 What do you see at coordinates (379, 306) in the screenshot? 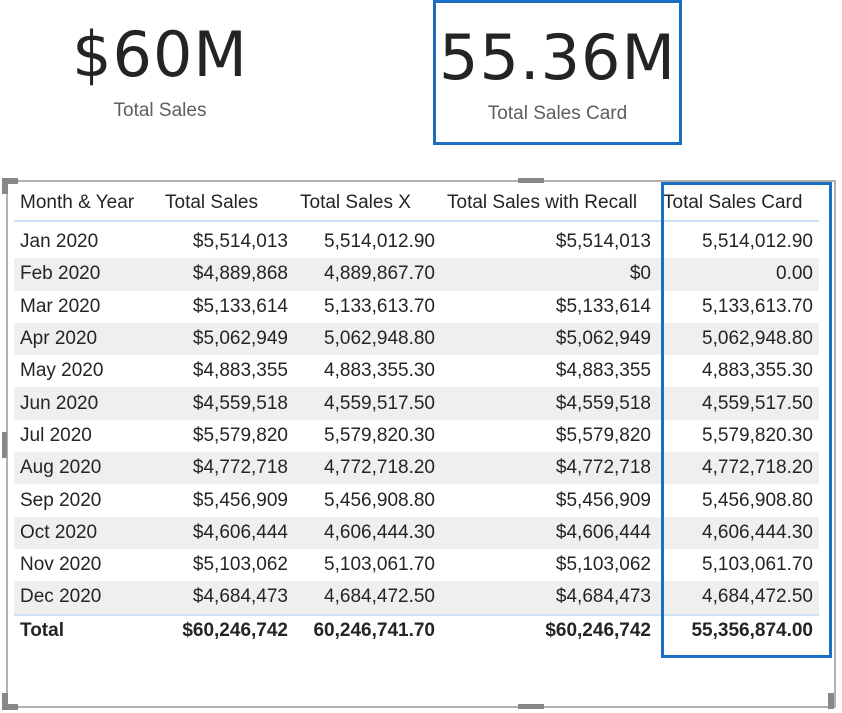
I see `cell-total-sales-x: 5,133,613.70` at bounding box center [379, 306].